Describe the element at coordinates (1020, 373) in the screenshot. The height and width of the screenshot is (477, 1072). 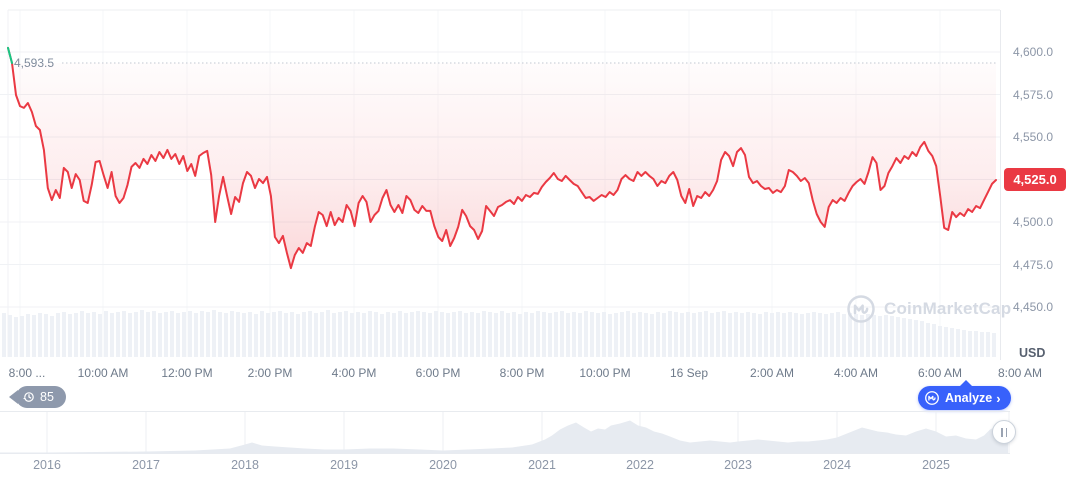
I see `time-axis-tick: 8:00 AM` at that location.